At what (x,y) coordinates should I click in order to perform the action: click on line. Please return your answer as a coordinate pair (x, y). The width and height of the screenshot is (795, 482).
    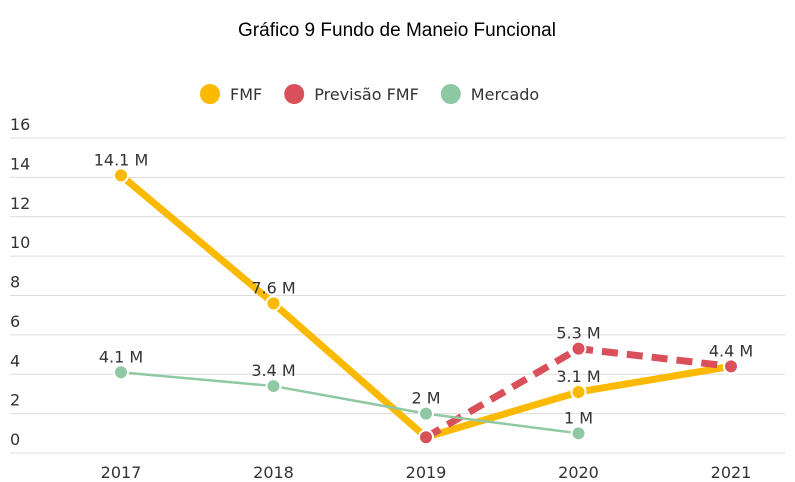
    Looking at the image, I should click on (349, 403).